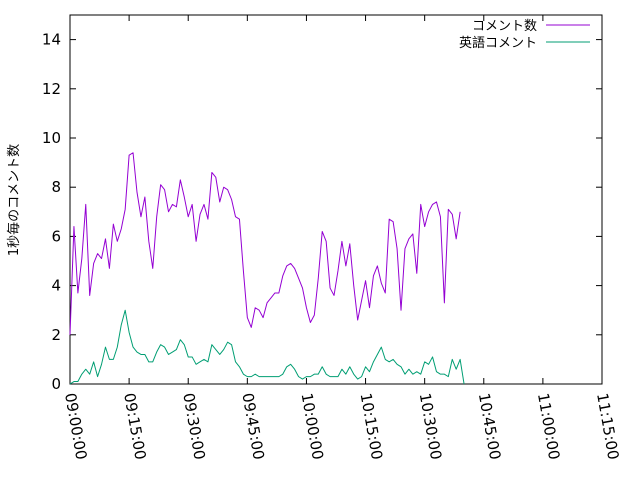  What do you see at coordinates (548, 426) in the screenshot?
I see `x-tick-label: 11:00:00` at bounding box center [548, 426].